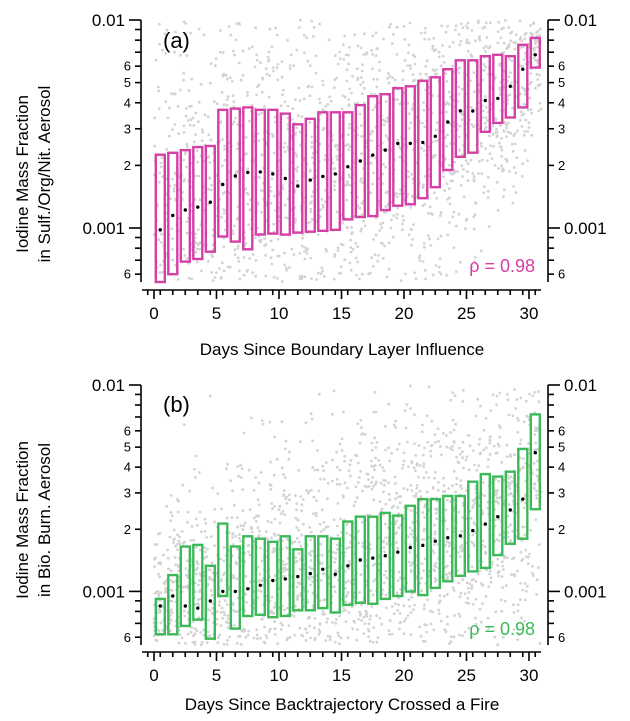 The width and height of the screenshot is (630, 721). Describe the element at coordinates (561, 165) in the screenshot. I see `y-tick-label: 2` at that location.